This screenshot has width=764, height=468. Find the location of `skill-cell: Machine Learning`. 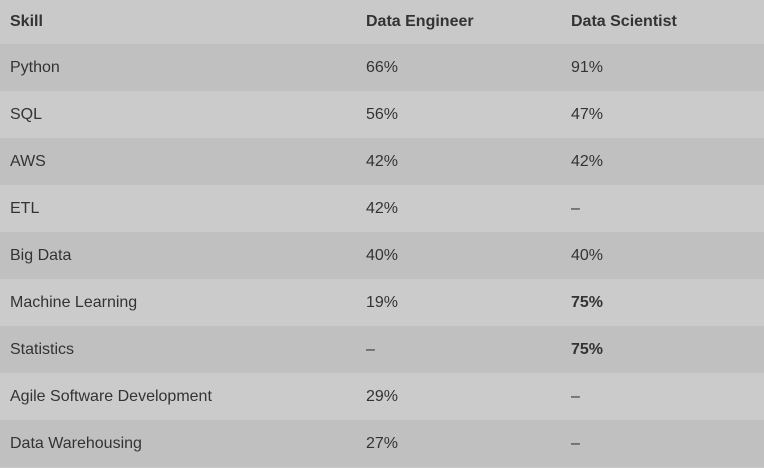

skill-cell: Machine Learning is located at coordinates (178, 302).